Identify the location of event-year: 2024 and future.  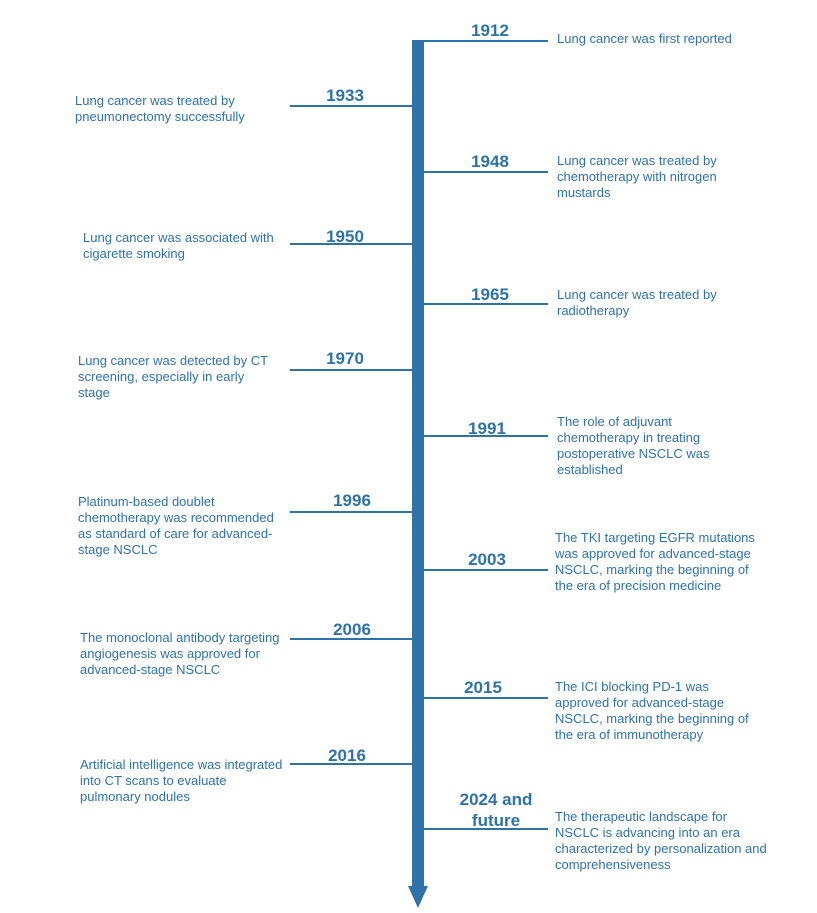
(496, 810).